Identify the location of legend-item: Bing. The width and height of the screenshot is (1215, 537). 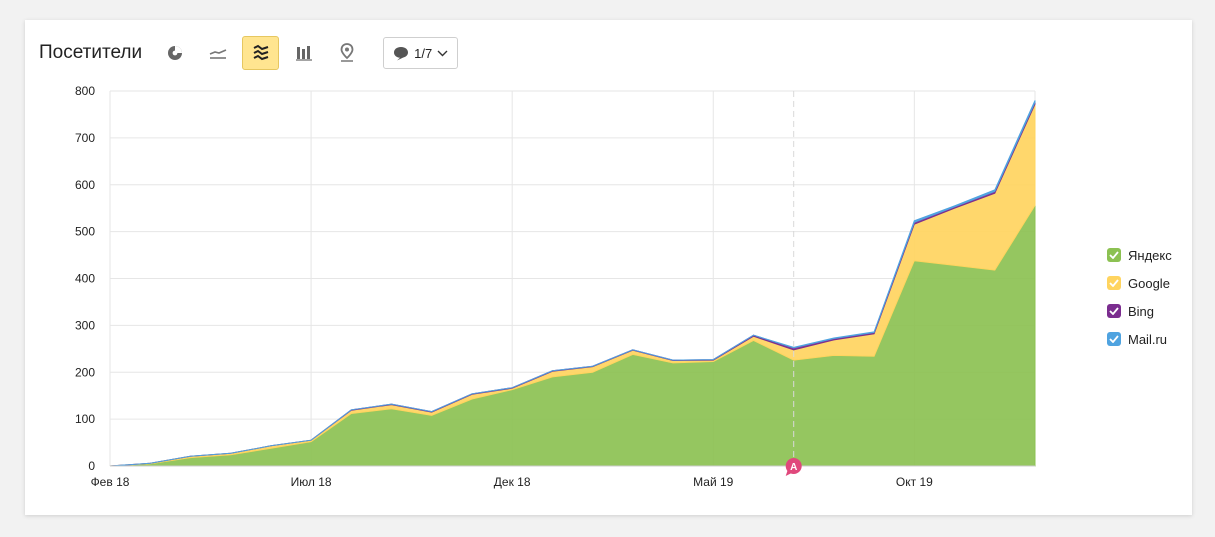
(1139, 311).